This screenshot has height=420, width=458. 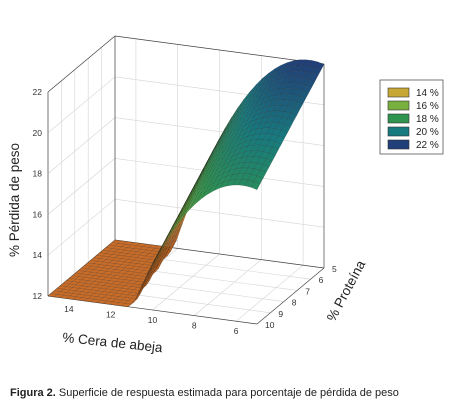 I want to click on x-tick-label: 12, so click(x=111, y=314).